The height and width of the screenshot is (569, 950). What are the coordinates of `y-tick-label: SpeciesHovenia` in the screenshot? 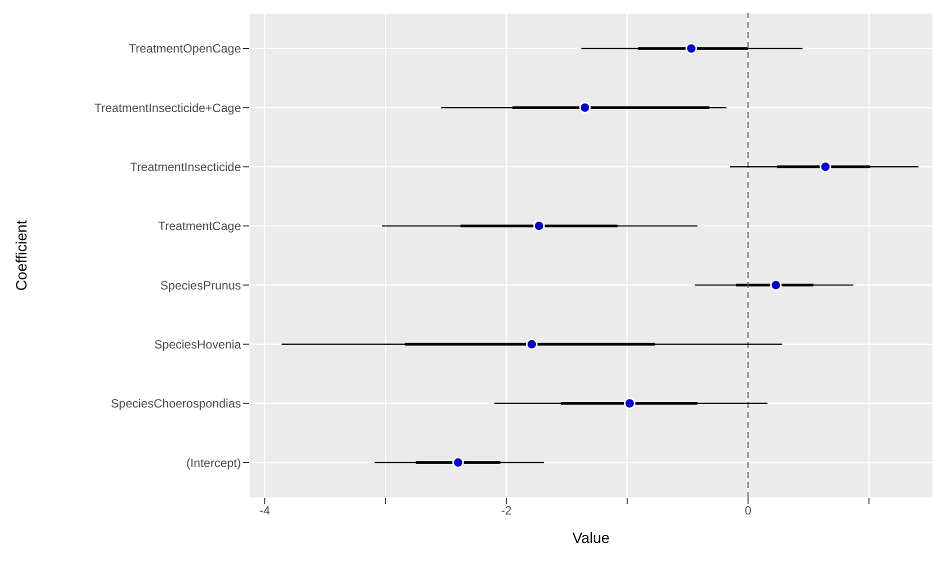 It's located at (198, 344).